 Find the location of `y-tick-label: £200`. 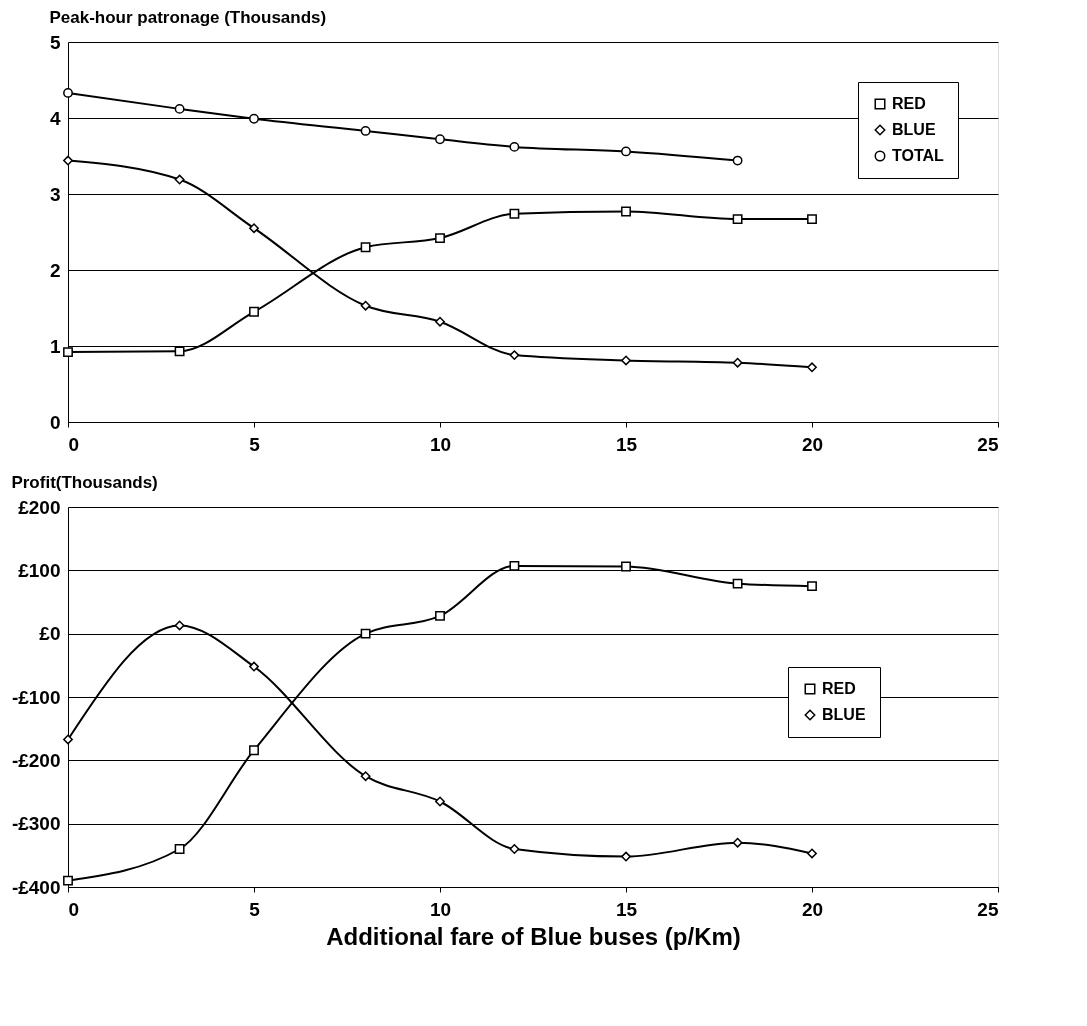

y-tick-label: £200 is located at coordinates (39, 507).